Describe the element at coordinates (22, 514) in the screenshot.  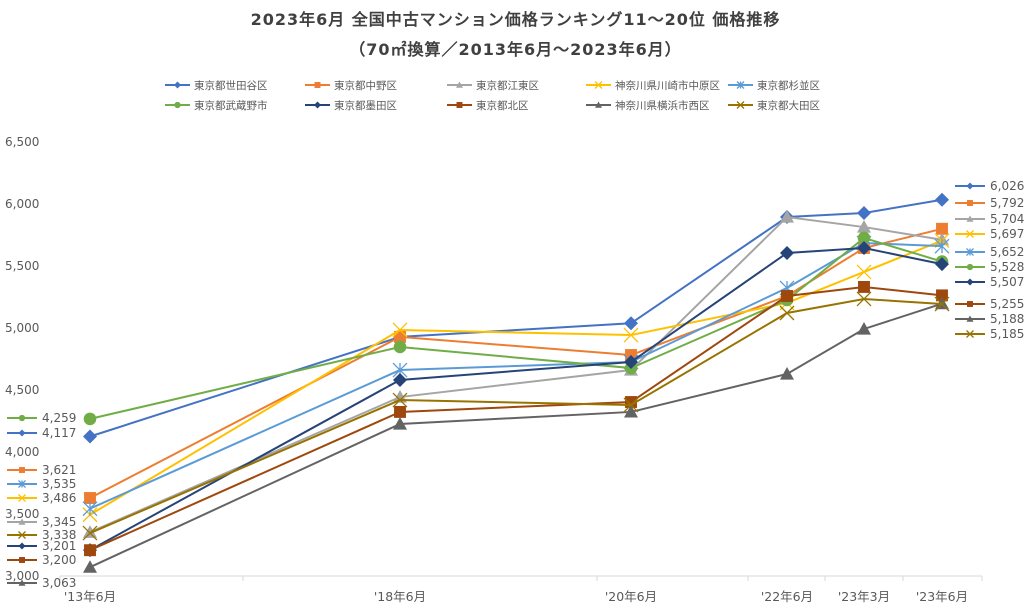
I see `y-tick-label: 3,500` at that location.